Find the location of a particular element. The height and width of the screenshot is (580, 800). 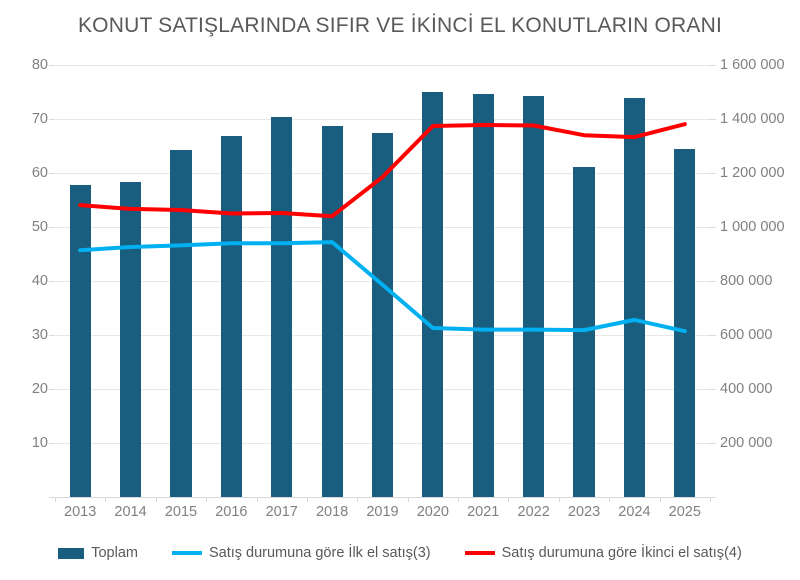

y-axis-right-label: 1 000 000 is located at coordinates (752, 227).